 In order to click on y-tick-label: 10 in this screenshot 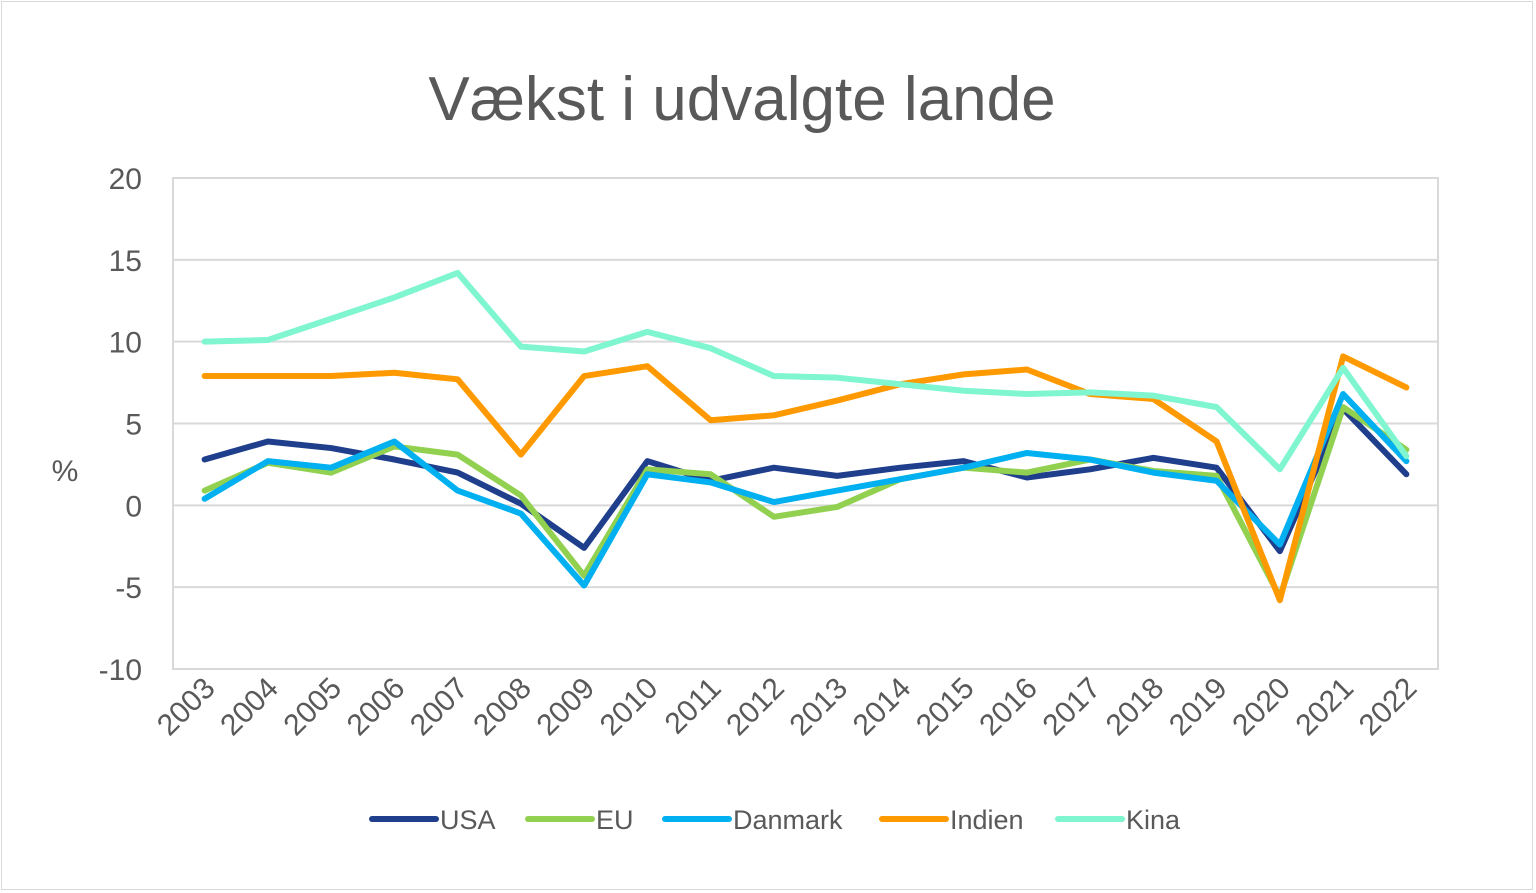, I will do `click(125, 343)`.